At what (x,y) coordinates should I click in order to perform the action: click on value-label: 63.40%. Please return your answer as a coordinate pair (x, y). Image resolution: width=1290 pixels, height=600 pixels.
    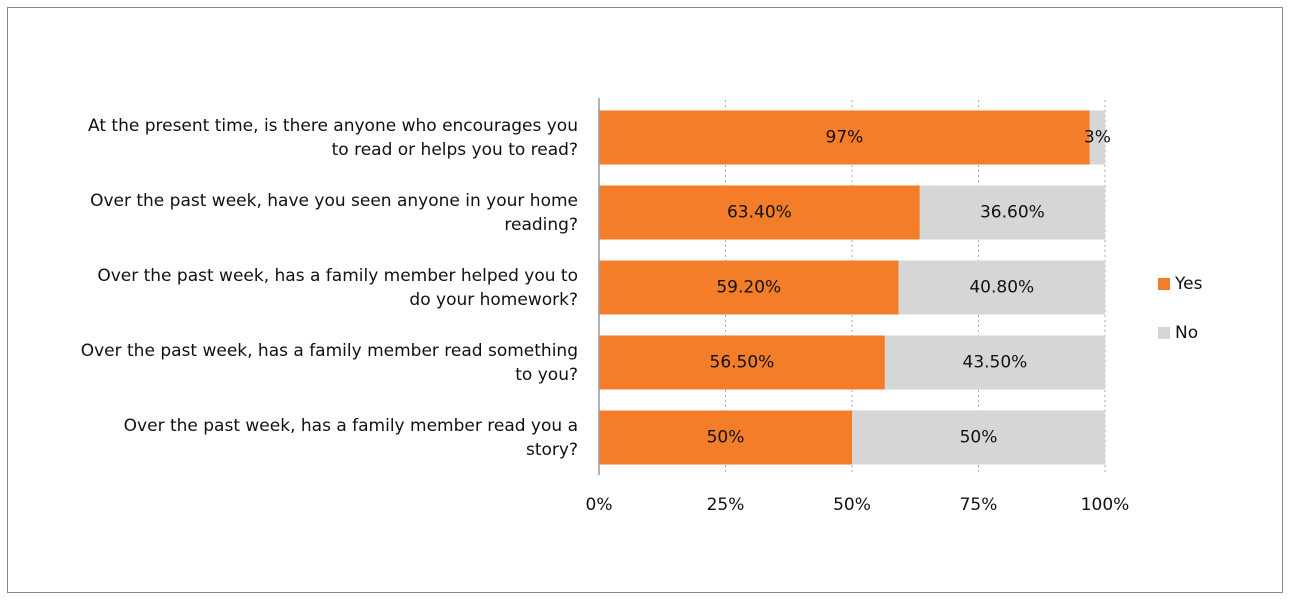
    Looking at the image, I should click on (759, 213).